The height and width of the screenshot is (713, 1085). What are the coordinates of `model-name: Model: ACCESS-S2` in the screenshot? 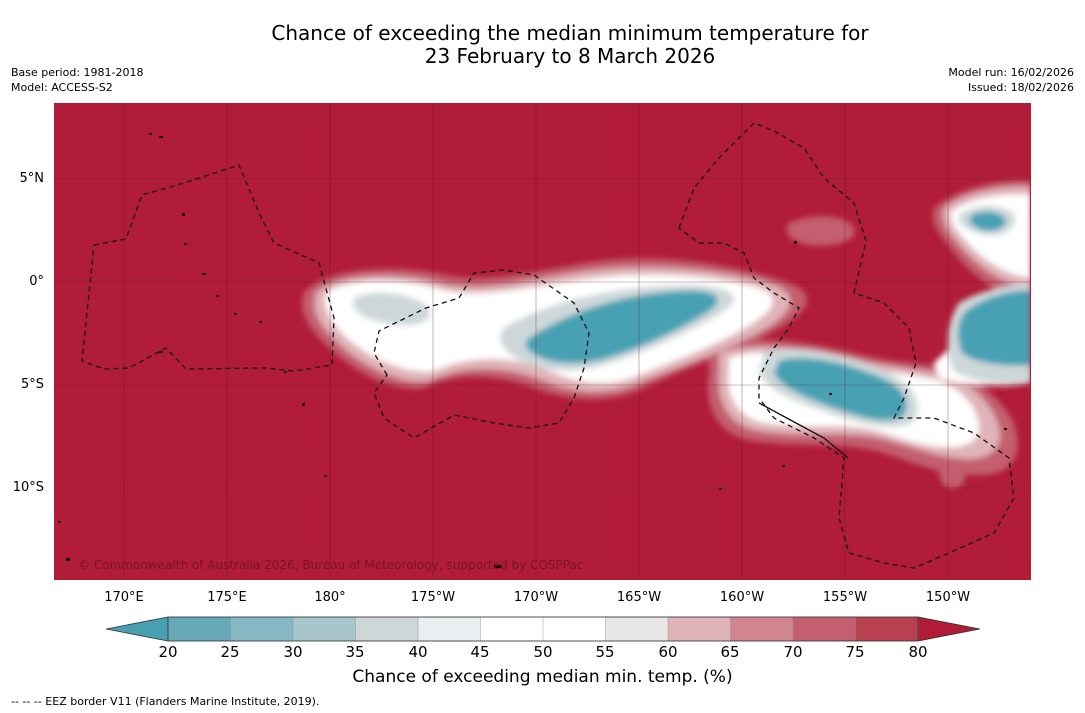 It's located at (62, 87).